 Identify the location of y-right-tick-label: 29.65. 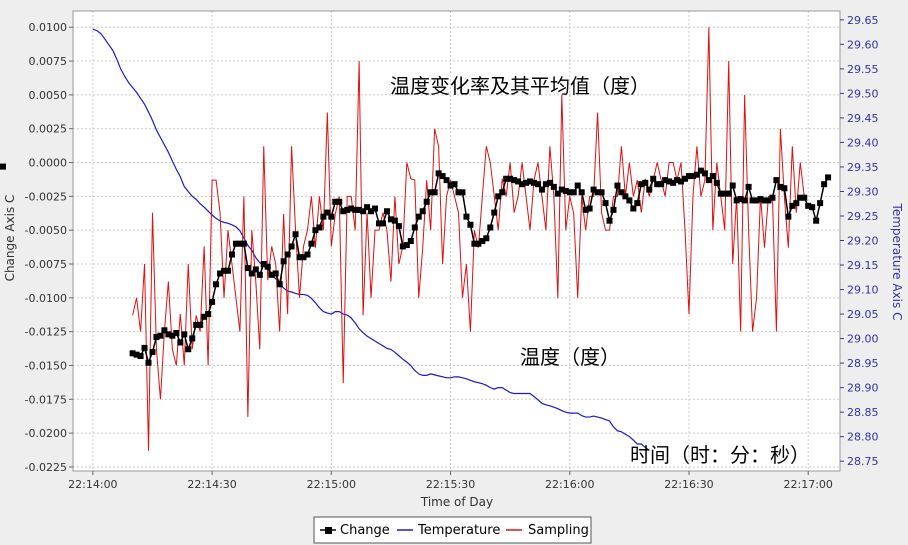
(863, 20).